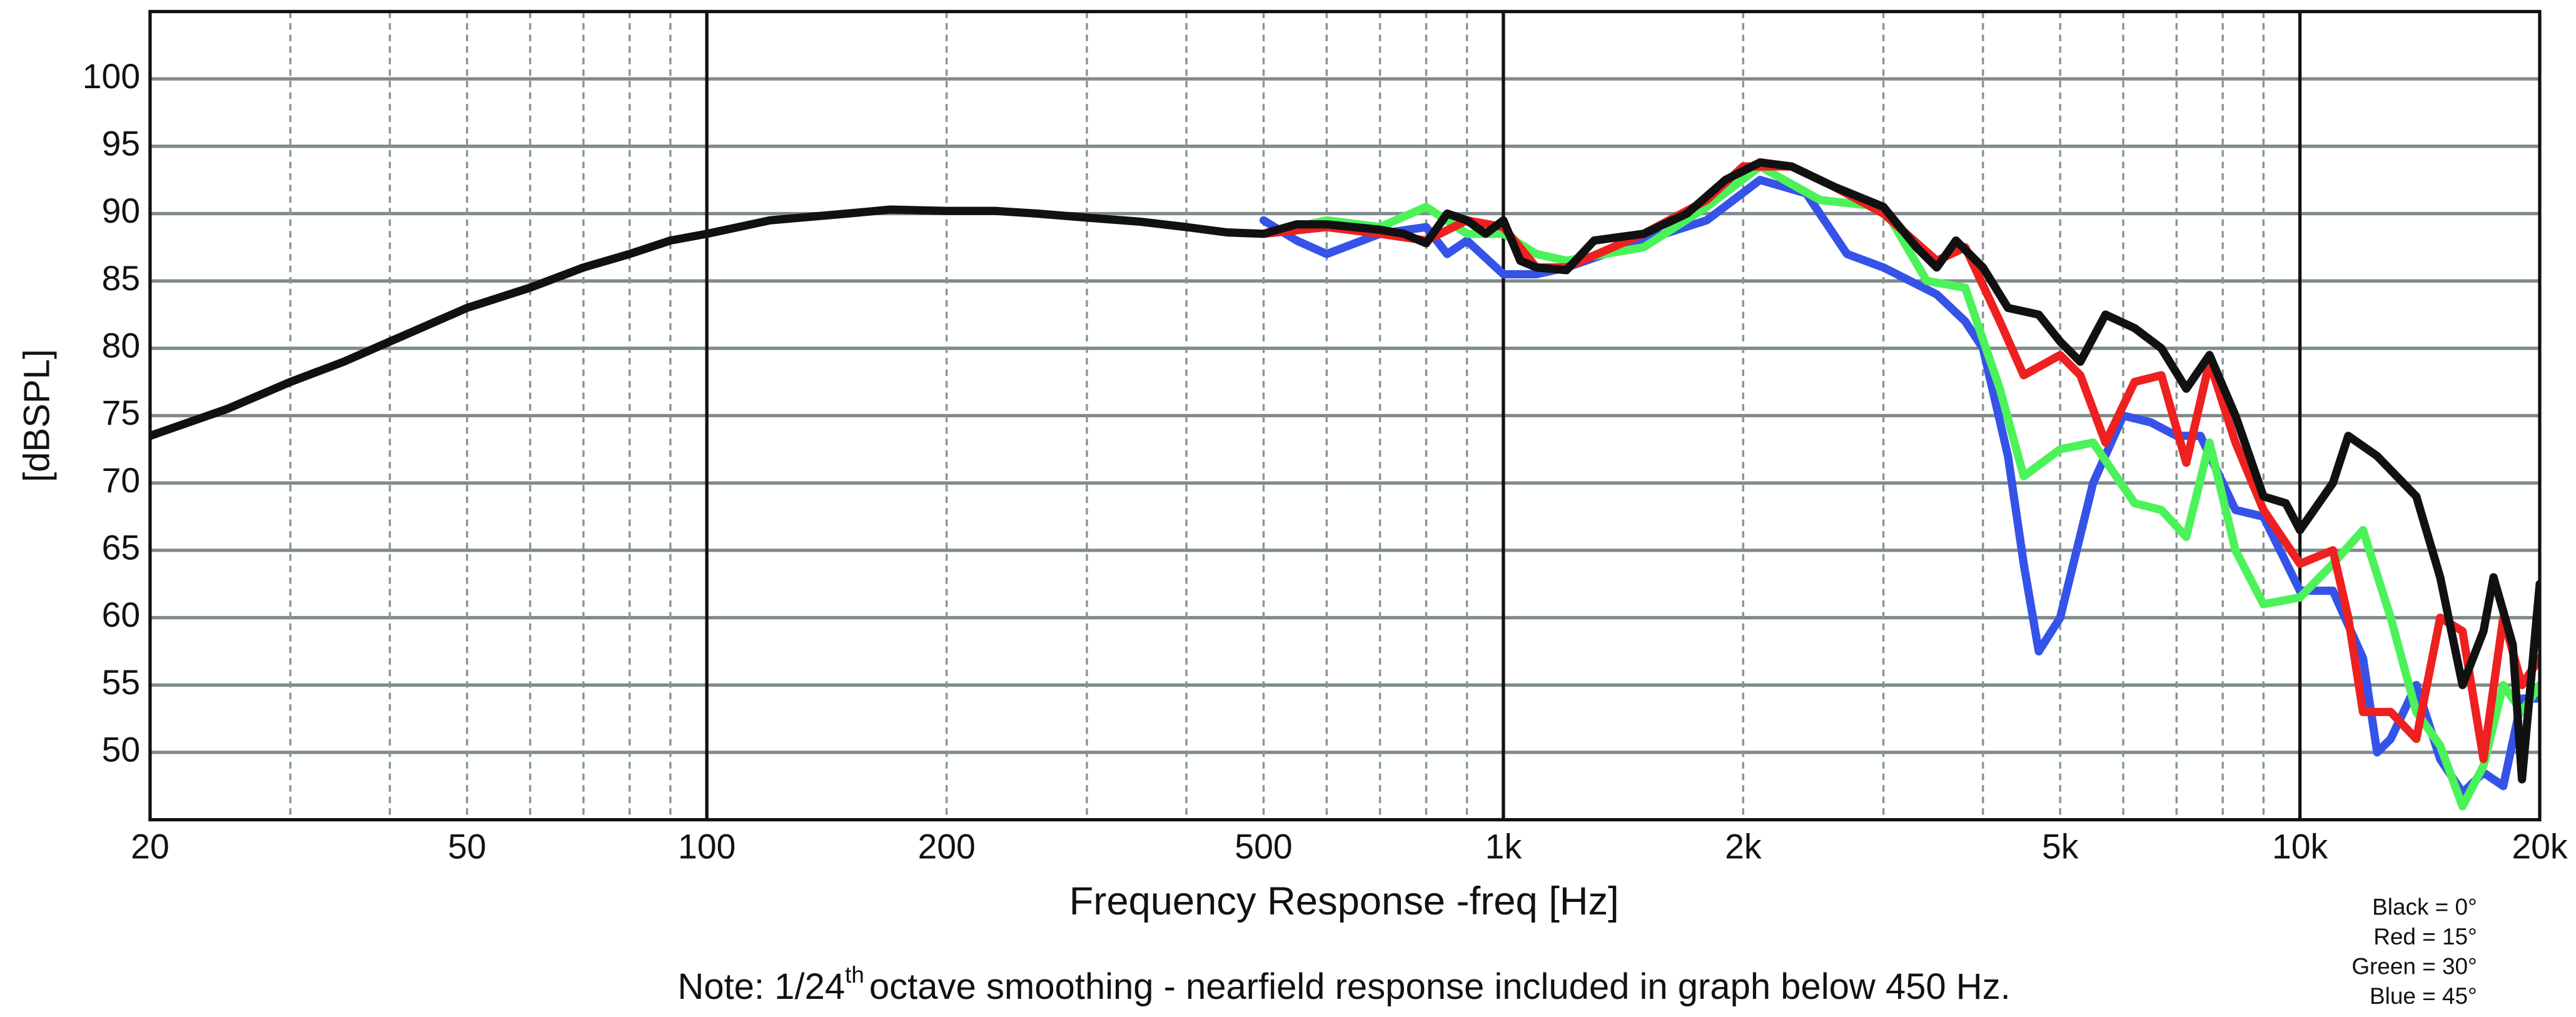  I want to click on legend-entry: Red = 15°, so click(2425, 936).